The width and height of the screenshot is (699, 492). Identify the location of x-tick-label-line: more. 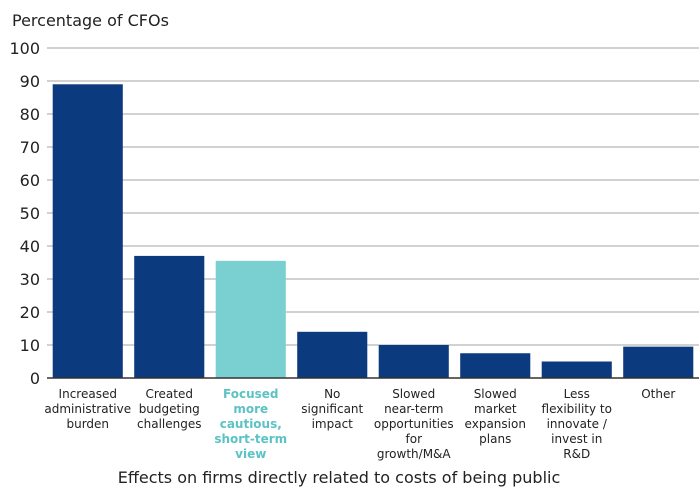
(250, 409).